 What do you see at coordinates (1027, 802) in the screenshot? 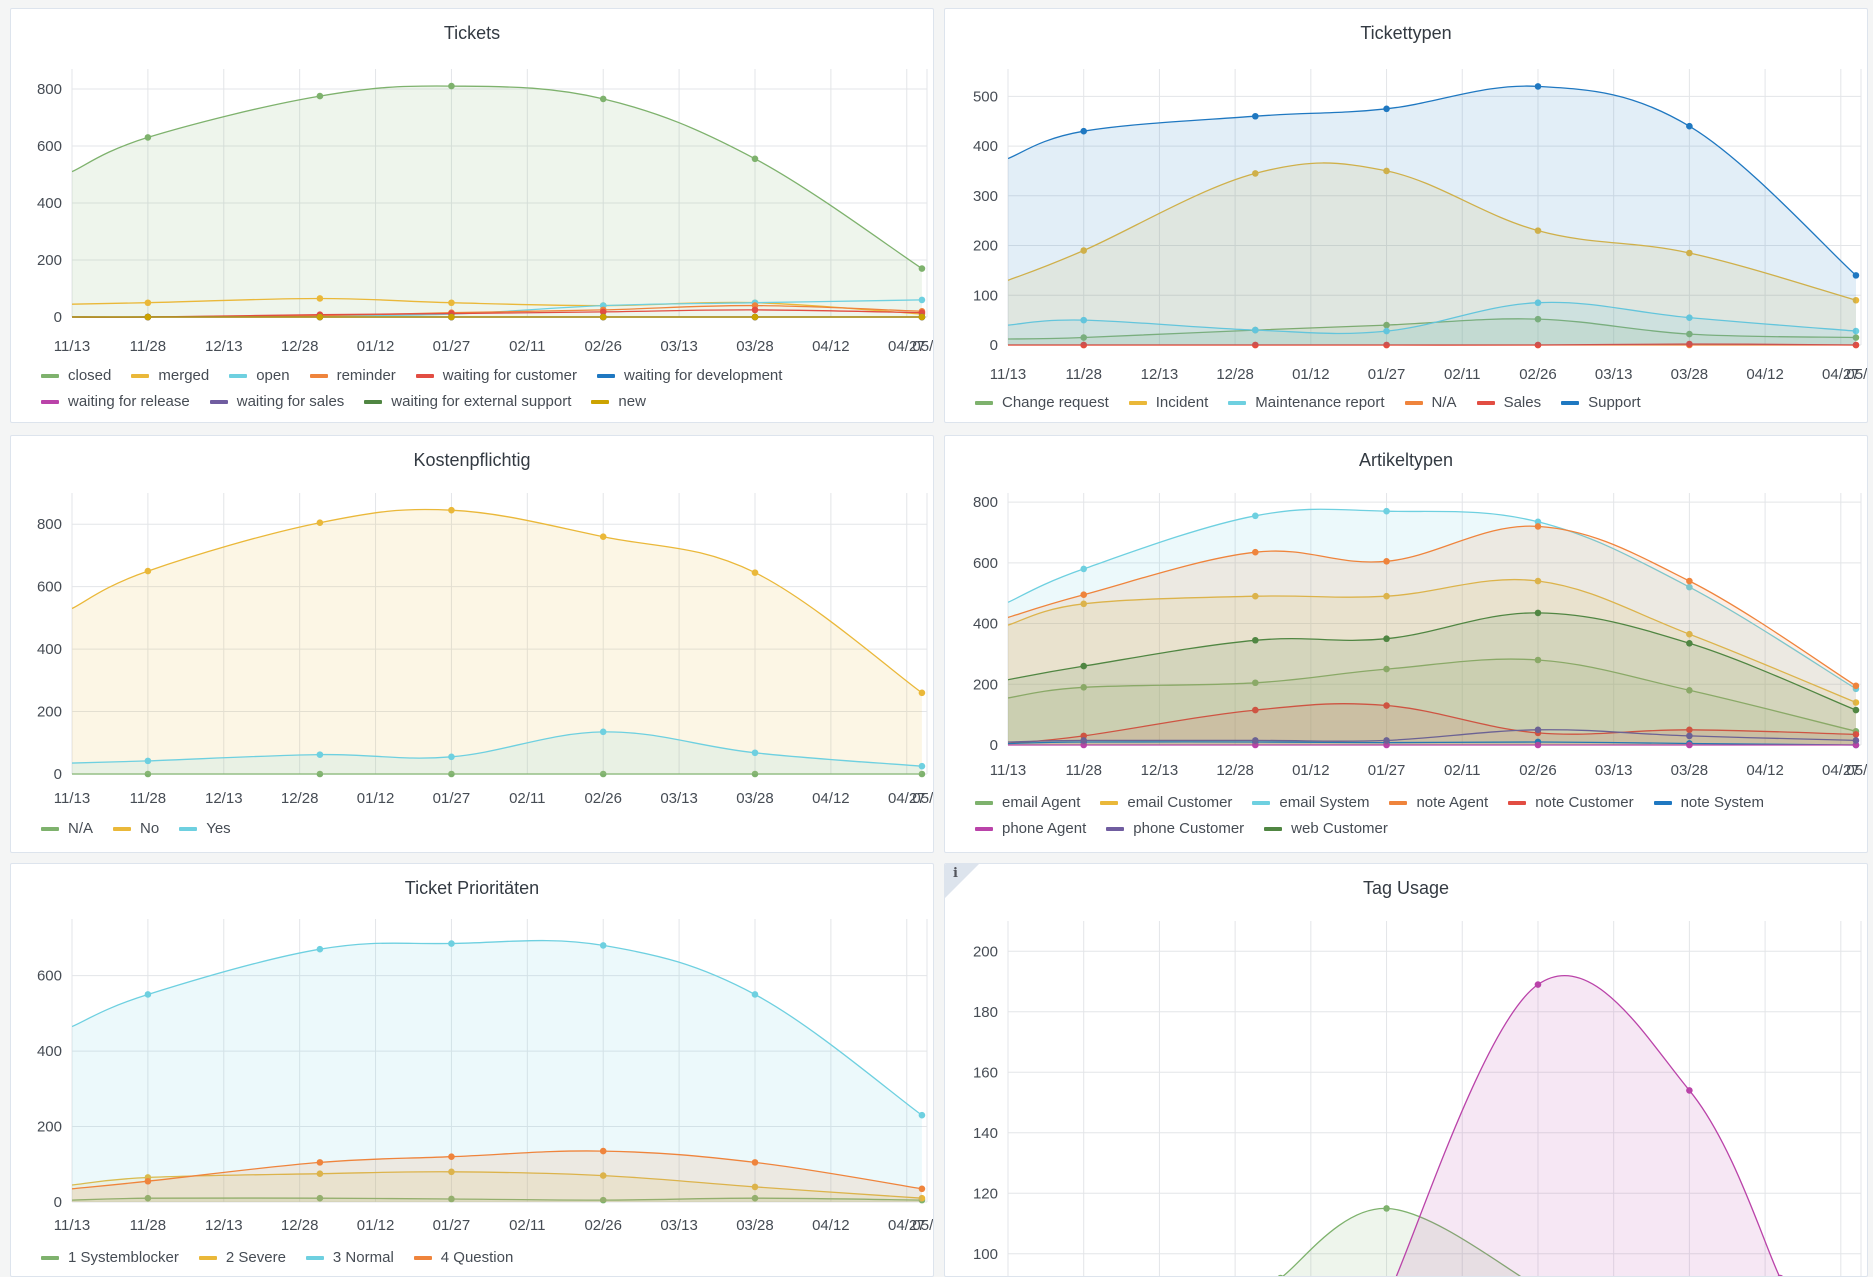
I see `legend-item: email Agent` at bounding box center [1027, 802].